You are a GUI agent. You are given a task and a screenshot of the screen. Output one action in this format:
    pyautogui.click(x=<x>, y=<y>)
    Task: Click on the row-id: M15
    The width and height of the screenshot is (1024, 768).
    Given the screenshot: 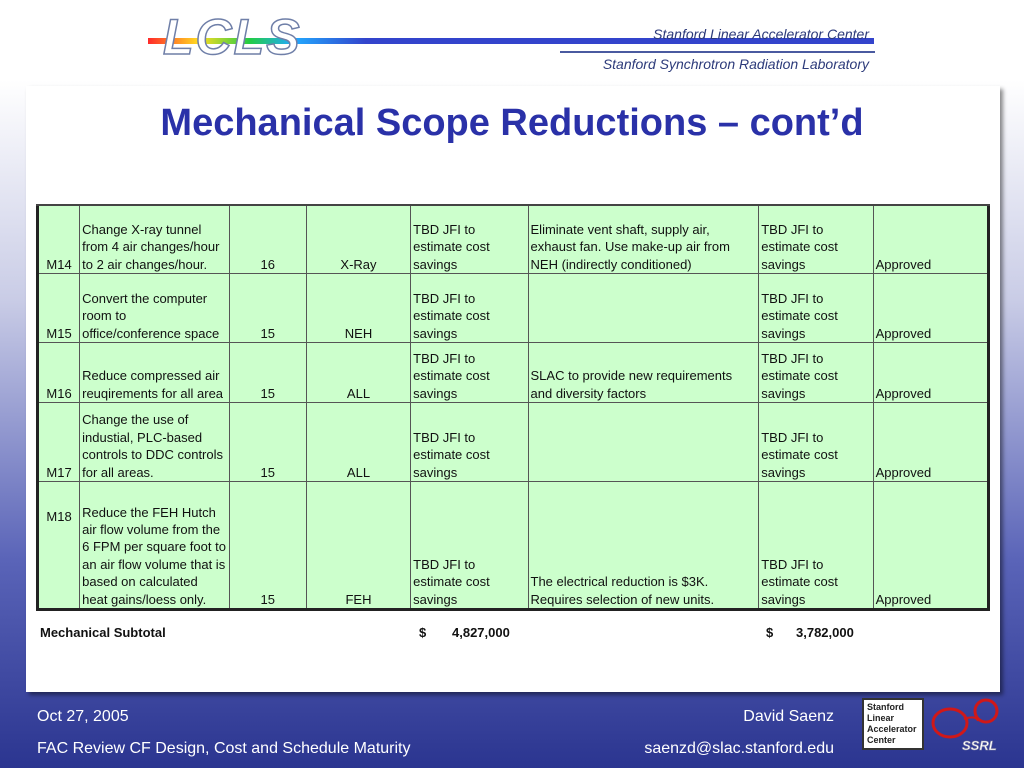 What is the action you would take?
    pyautogui.click(x=58, y=308)
    